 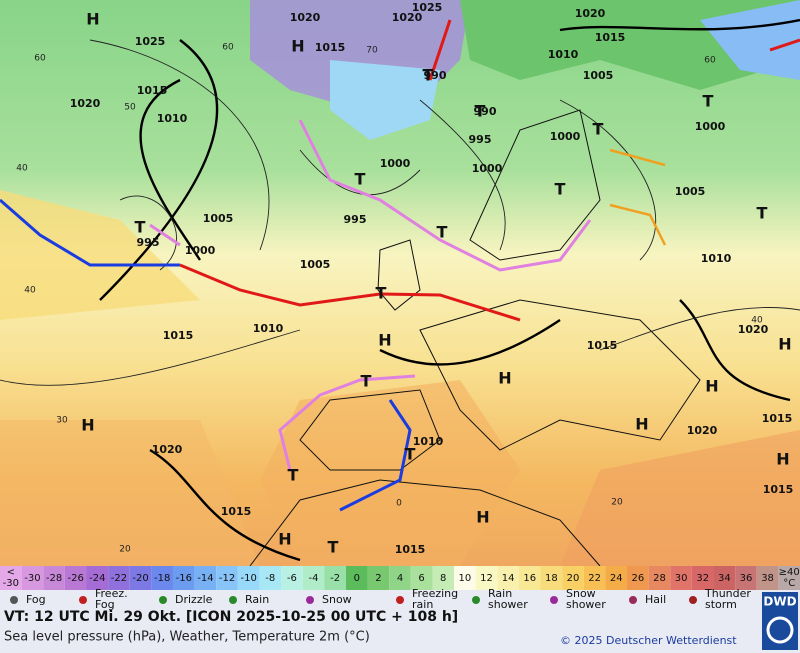 I want to click on legend-label: Thunder storm, so click(x=727, y=599).